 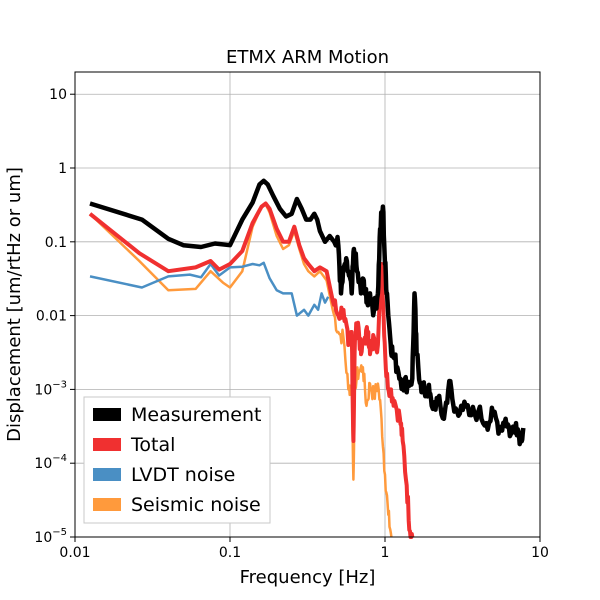 I want to click on chart-title: ETMX ARM Motion, so click(x=307, y=57).